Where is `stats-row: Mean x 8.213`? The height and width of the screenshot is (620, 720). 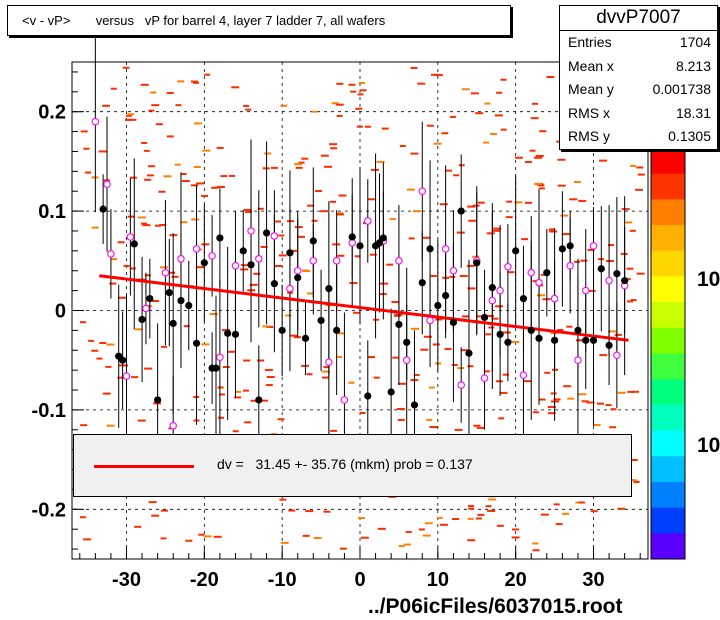
stats-row: Mean x 8.213 is located at coordinates (638, 67).